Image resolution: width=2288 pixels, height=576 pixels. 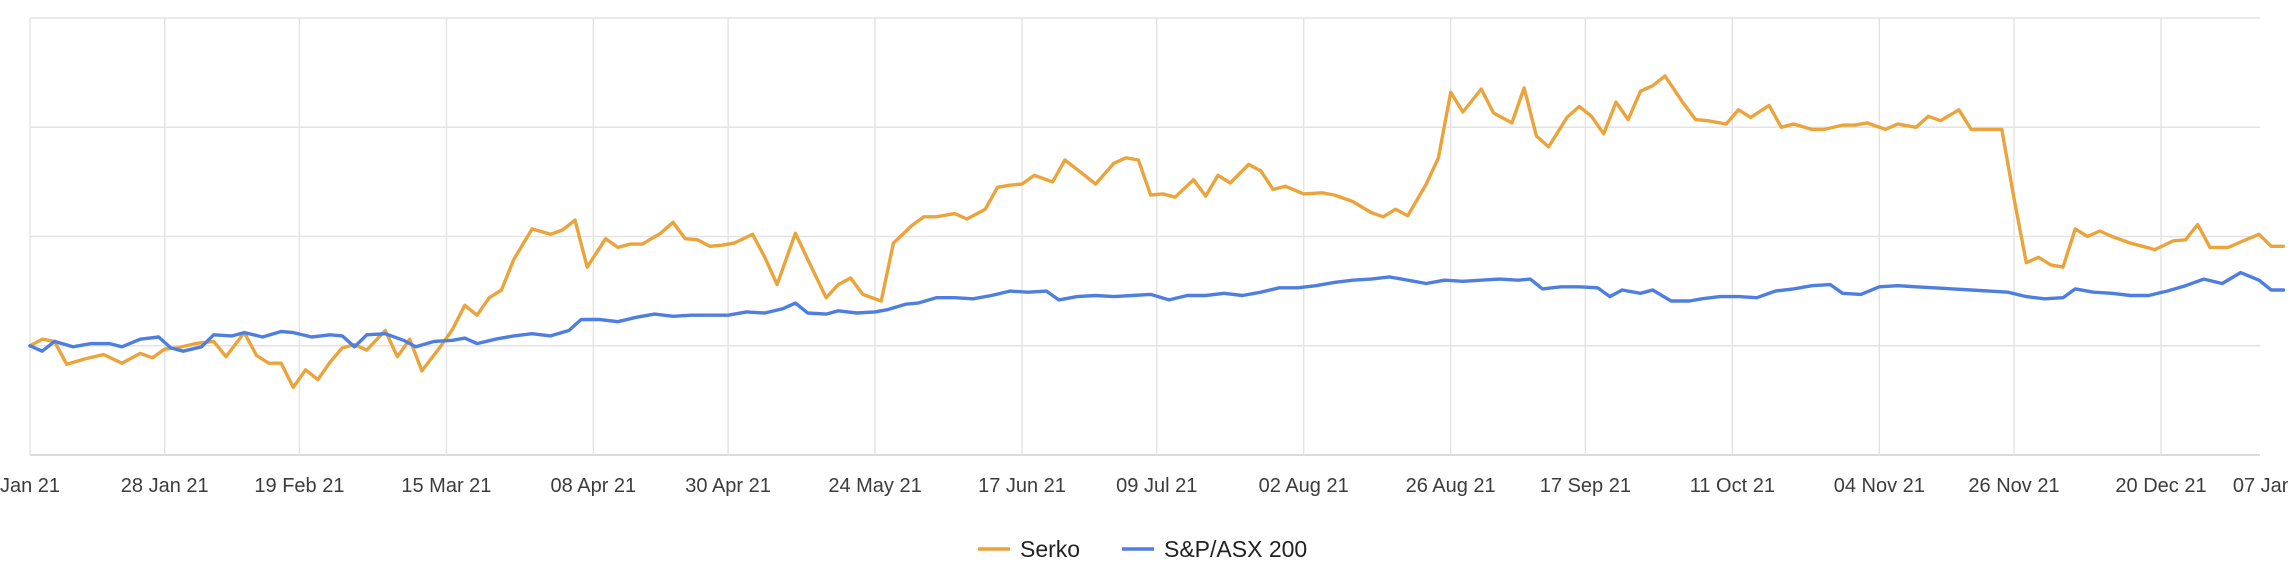 I want to click on x-tick-label: 09 Jul 21, so click(x=1156, y=486).